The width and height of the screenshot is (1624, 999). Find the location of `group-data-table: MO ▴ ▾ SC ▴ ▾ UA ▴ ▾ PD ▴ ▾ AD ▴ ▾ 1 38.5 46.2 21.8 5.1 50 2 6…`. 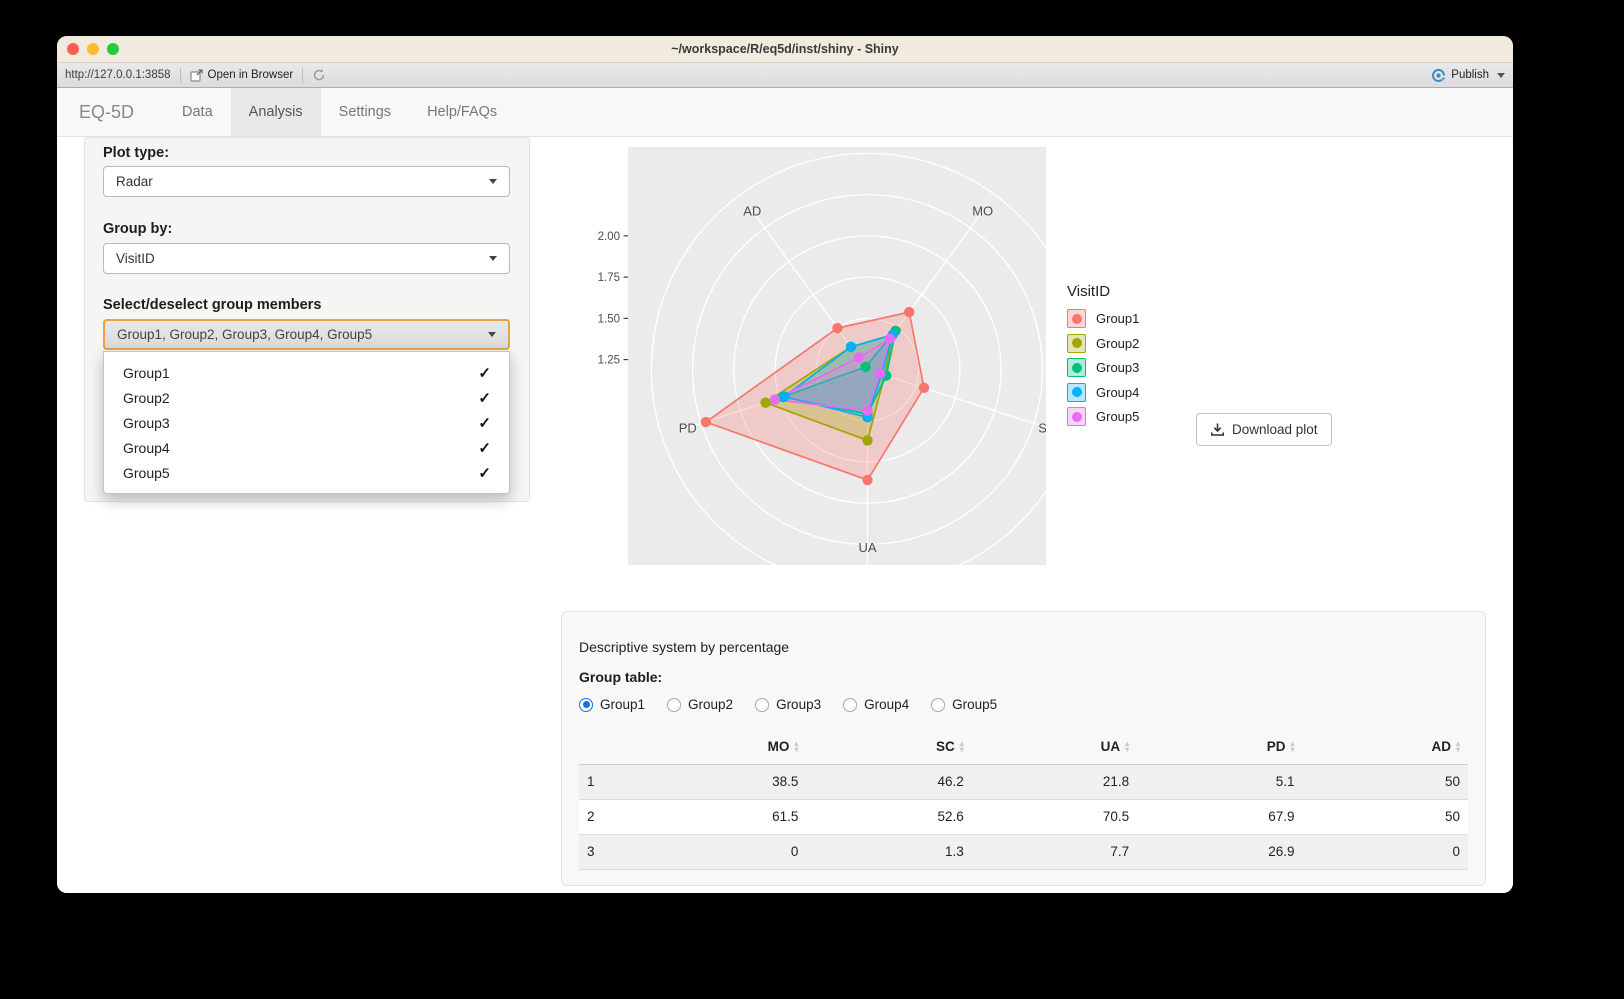

group-data-table: MO ▴ ▾ SC ▴ ▾ UA ▴ ▾ PD ▴ ▾ AD ▴ ▾ 1 38.5 46.2 21.8 5.1 50 2 6… is located at coordinates (1023, 799).